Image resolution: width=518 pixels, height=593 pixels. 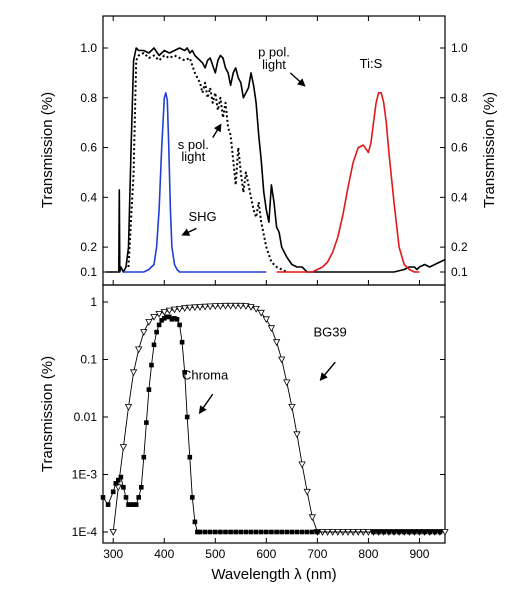 I want to click on top-left-y-tick-label: 0.4, so click(x=88, y=197).